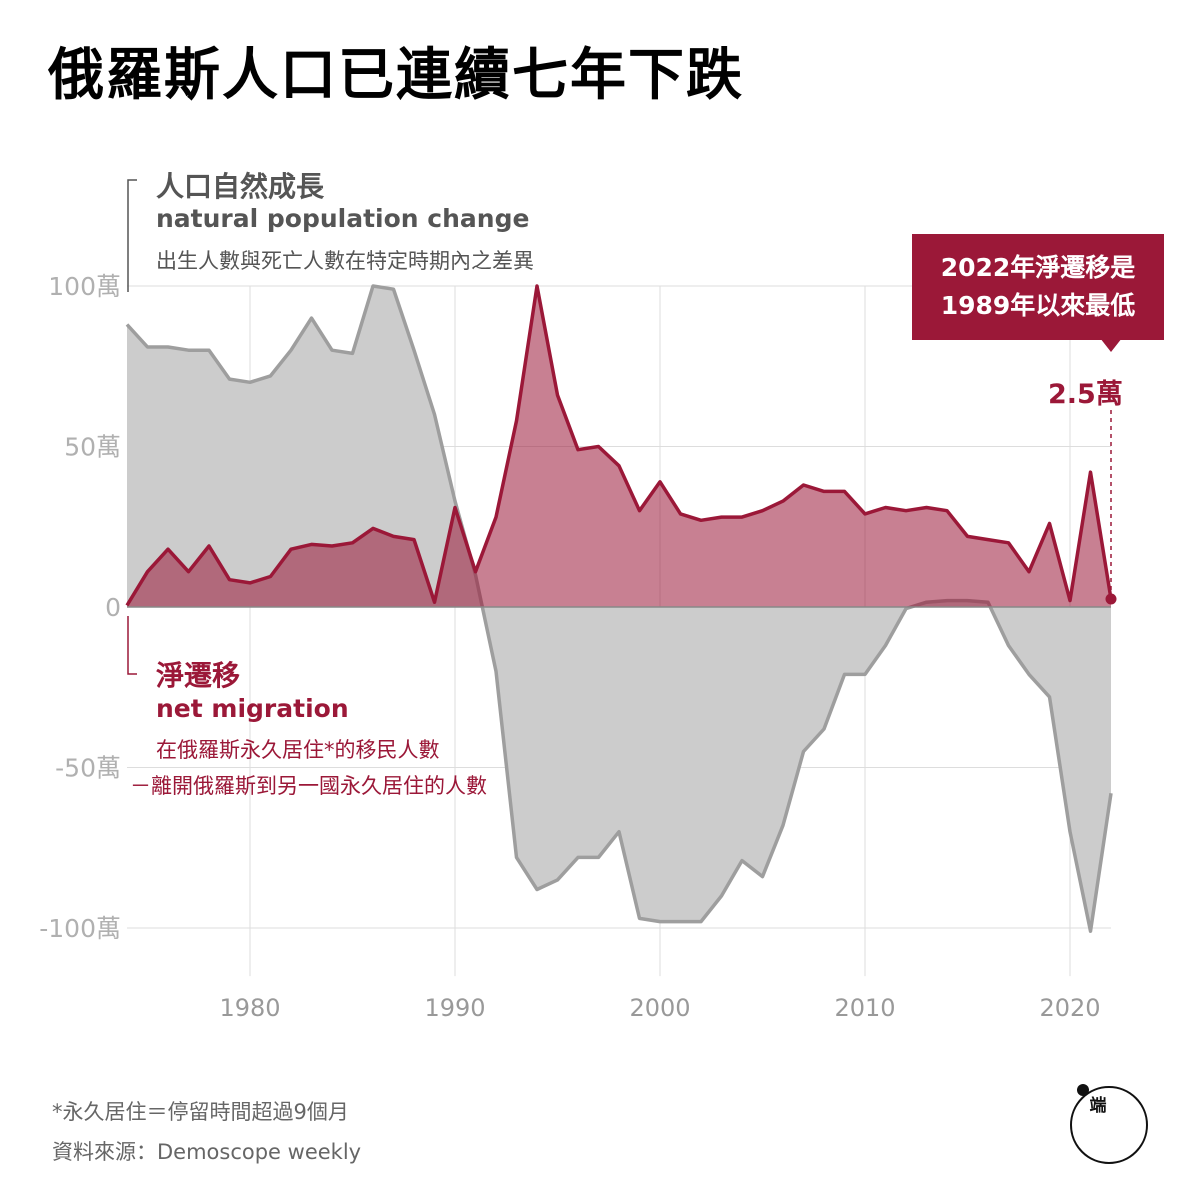 This screenshot has width=1200, height=1200. I want to click on brand-logo, so click(1109, 1125).